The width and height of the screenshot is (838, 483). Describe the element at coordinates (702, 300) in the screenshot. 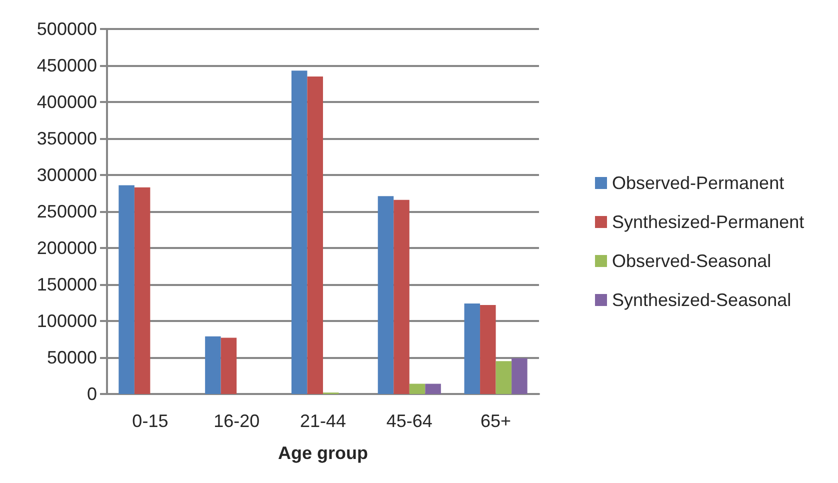

I see `legend-label: Synthesized-Seasonal` at that location.